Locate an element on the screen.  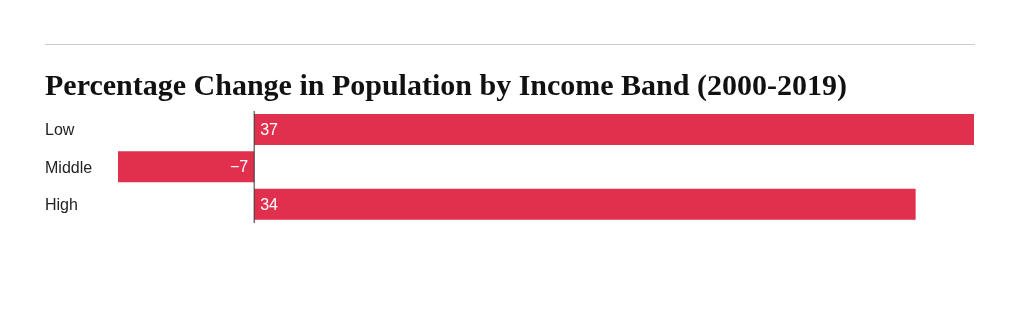
data-label: −7 is located at coordinates (239, 167).